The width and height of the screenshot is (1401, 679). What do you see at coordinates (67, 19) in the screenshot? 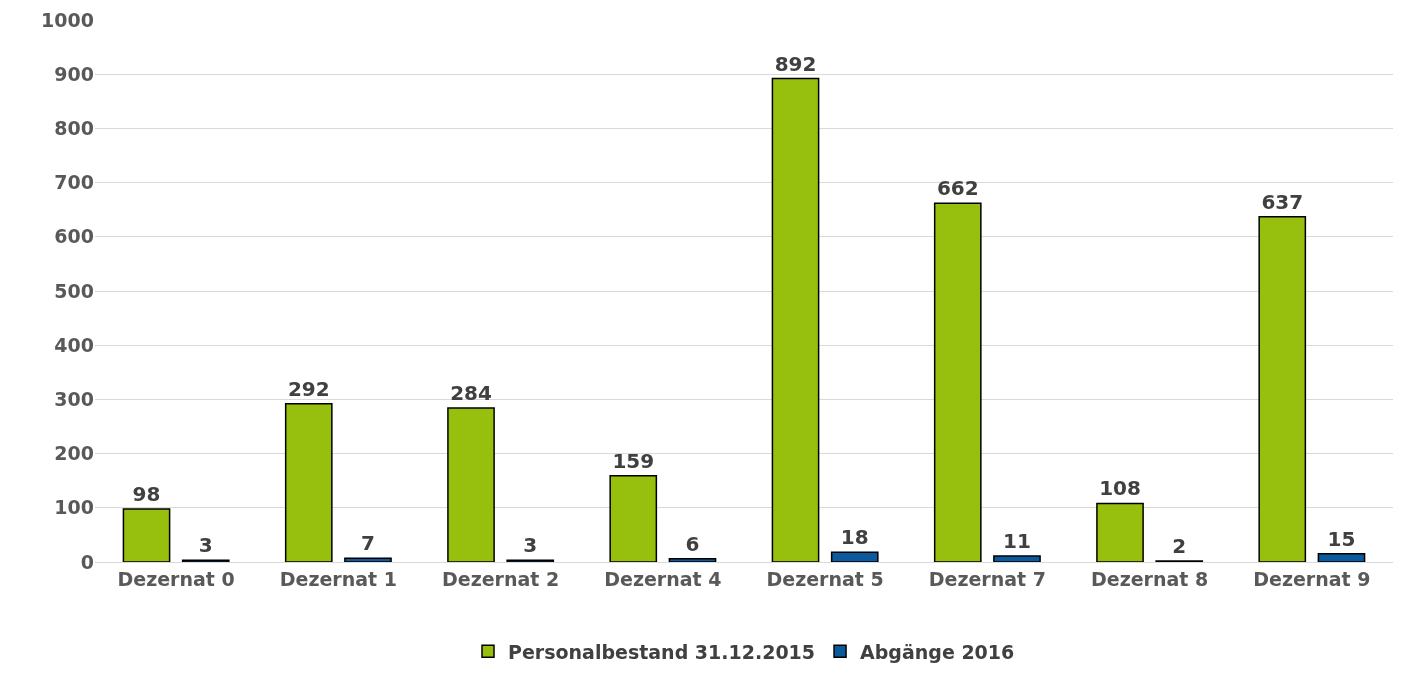
I see `y-tick-label: 1000` at bounding box center [67, 19].